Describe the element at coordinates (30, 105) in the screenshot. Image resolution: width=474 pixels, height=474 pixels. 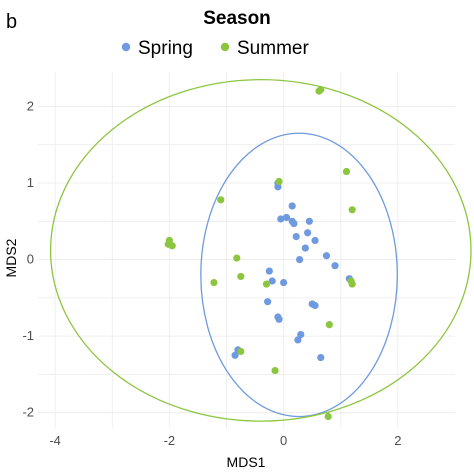
I see `y-tick-label: 2` at that location.